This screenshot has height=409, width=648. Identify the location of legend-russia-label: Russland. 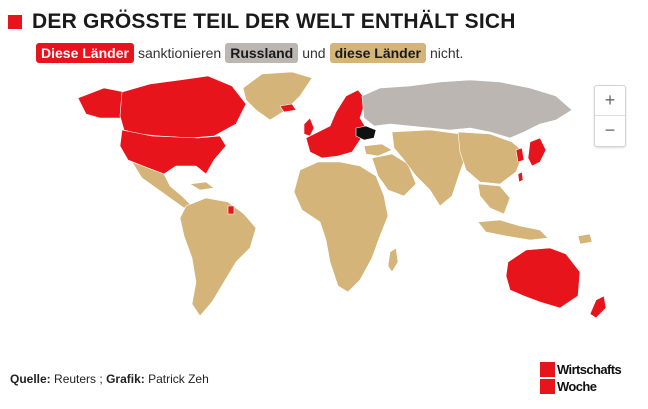
(262, 53).